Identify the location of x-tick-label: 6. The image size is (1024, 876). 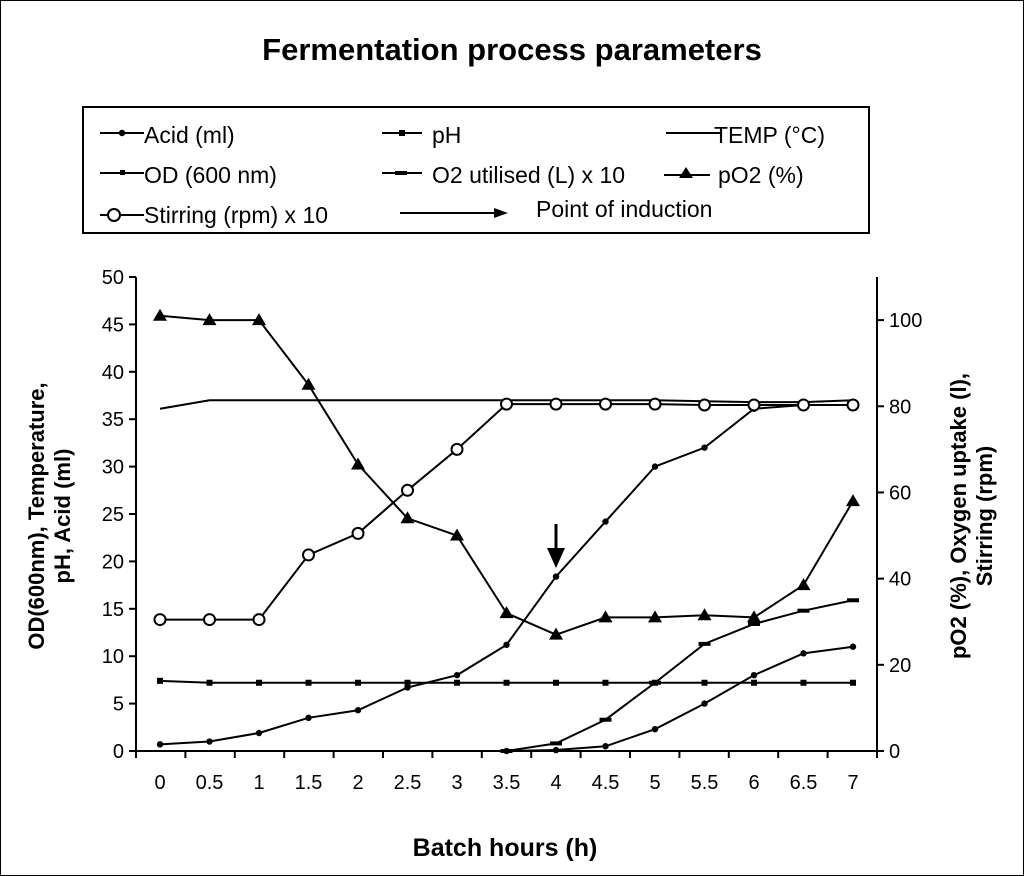
(753, 783).